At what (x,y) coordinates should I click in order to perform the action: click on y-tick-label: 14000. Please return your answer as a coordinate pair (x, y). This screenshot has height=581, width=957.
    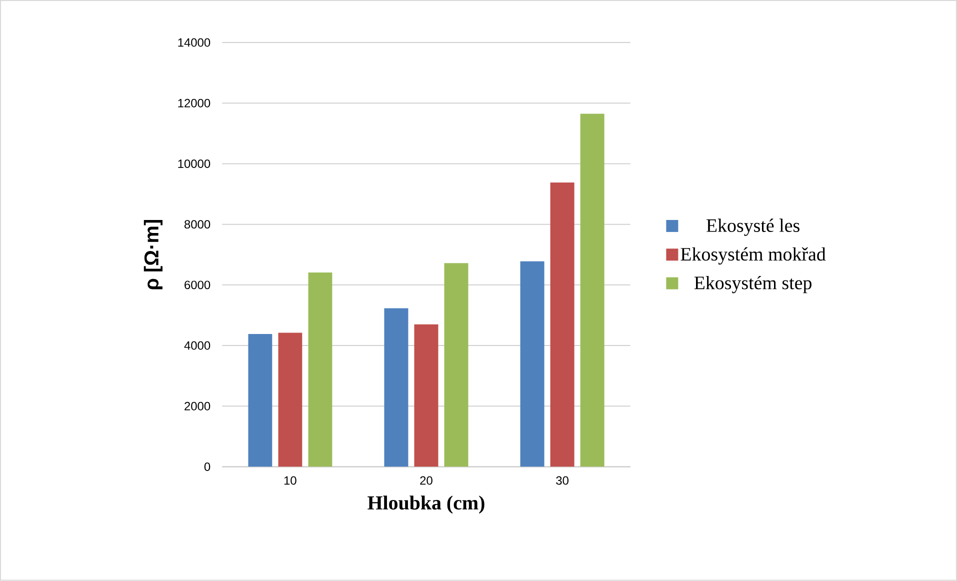
    Looking at the image, I should click on (194, 42).